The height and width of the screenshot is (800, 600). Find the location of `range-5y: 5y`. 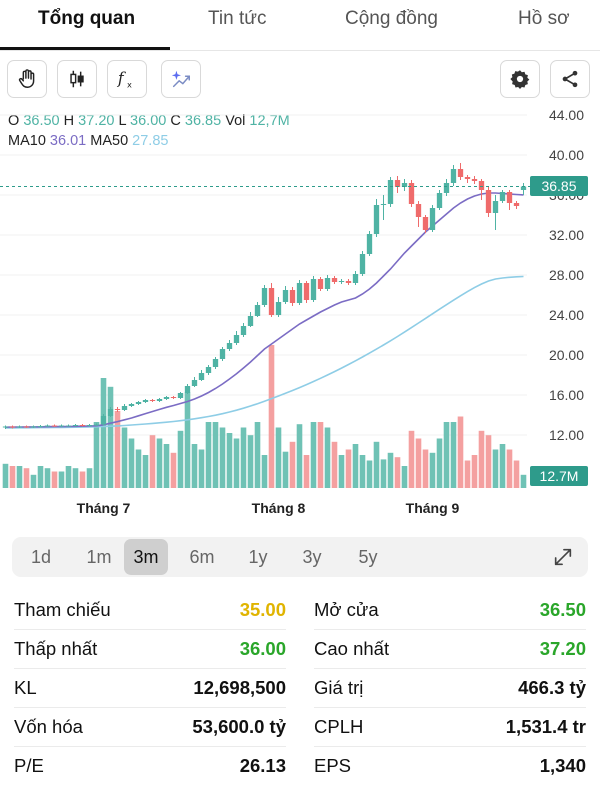

range-5y: 5y is located at coordinates (368, 557).